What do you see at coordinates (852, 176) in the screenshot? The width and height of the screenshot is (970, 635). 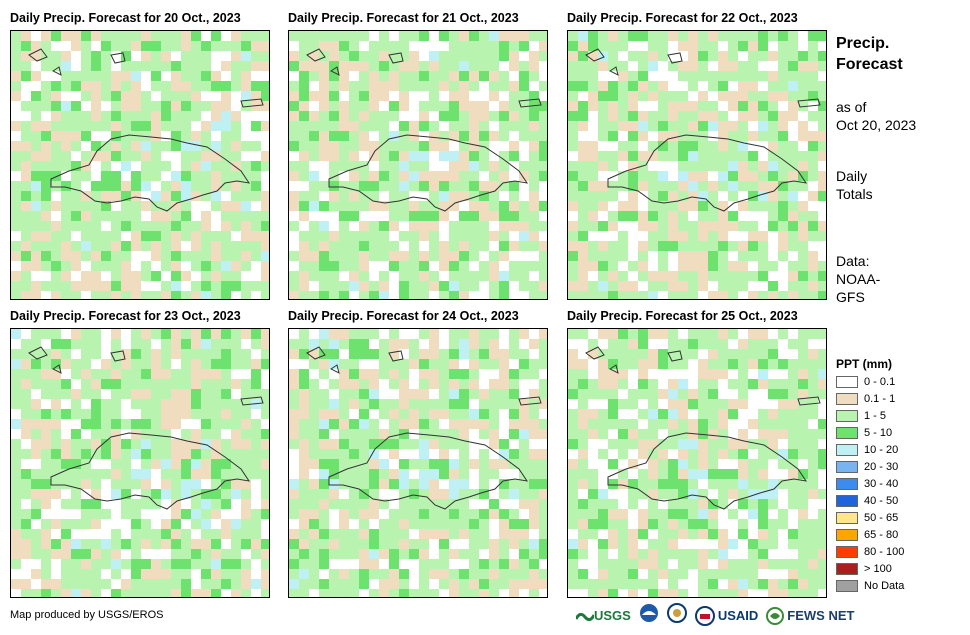 I see `totals-line1: Daily` at bounding box center [852, 176].